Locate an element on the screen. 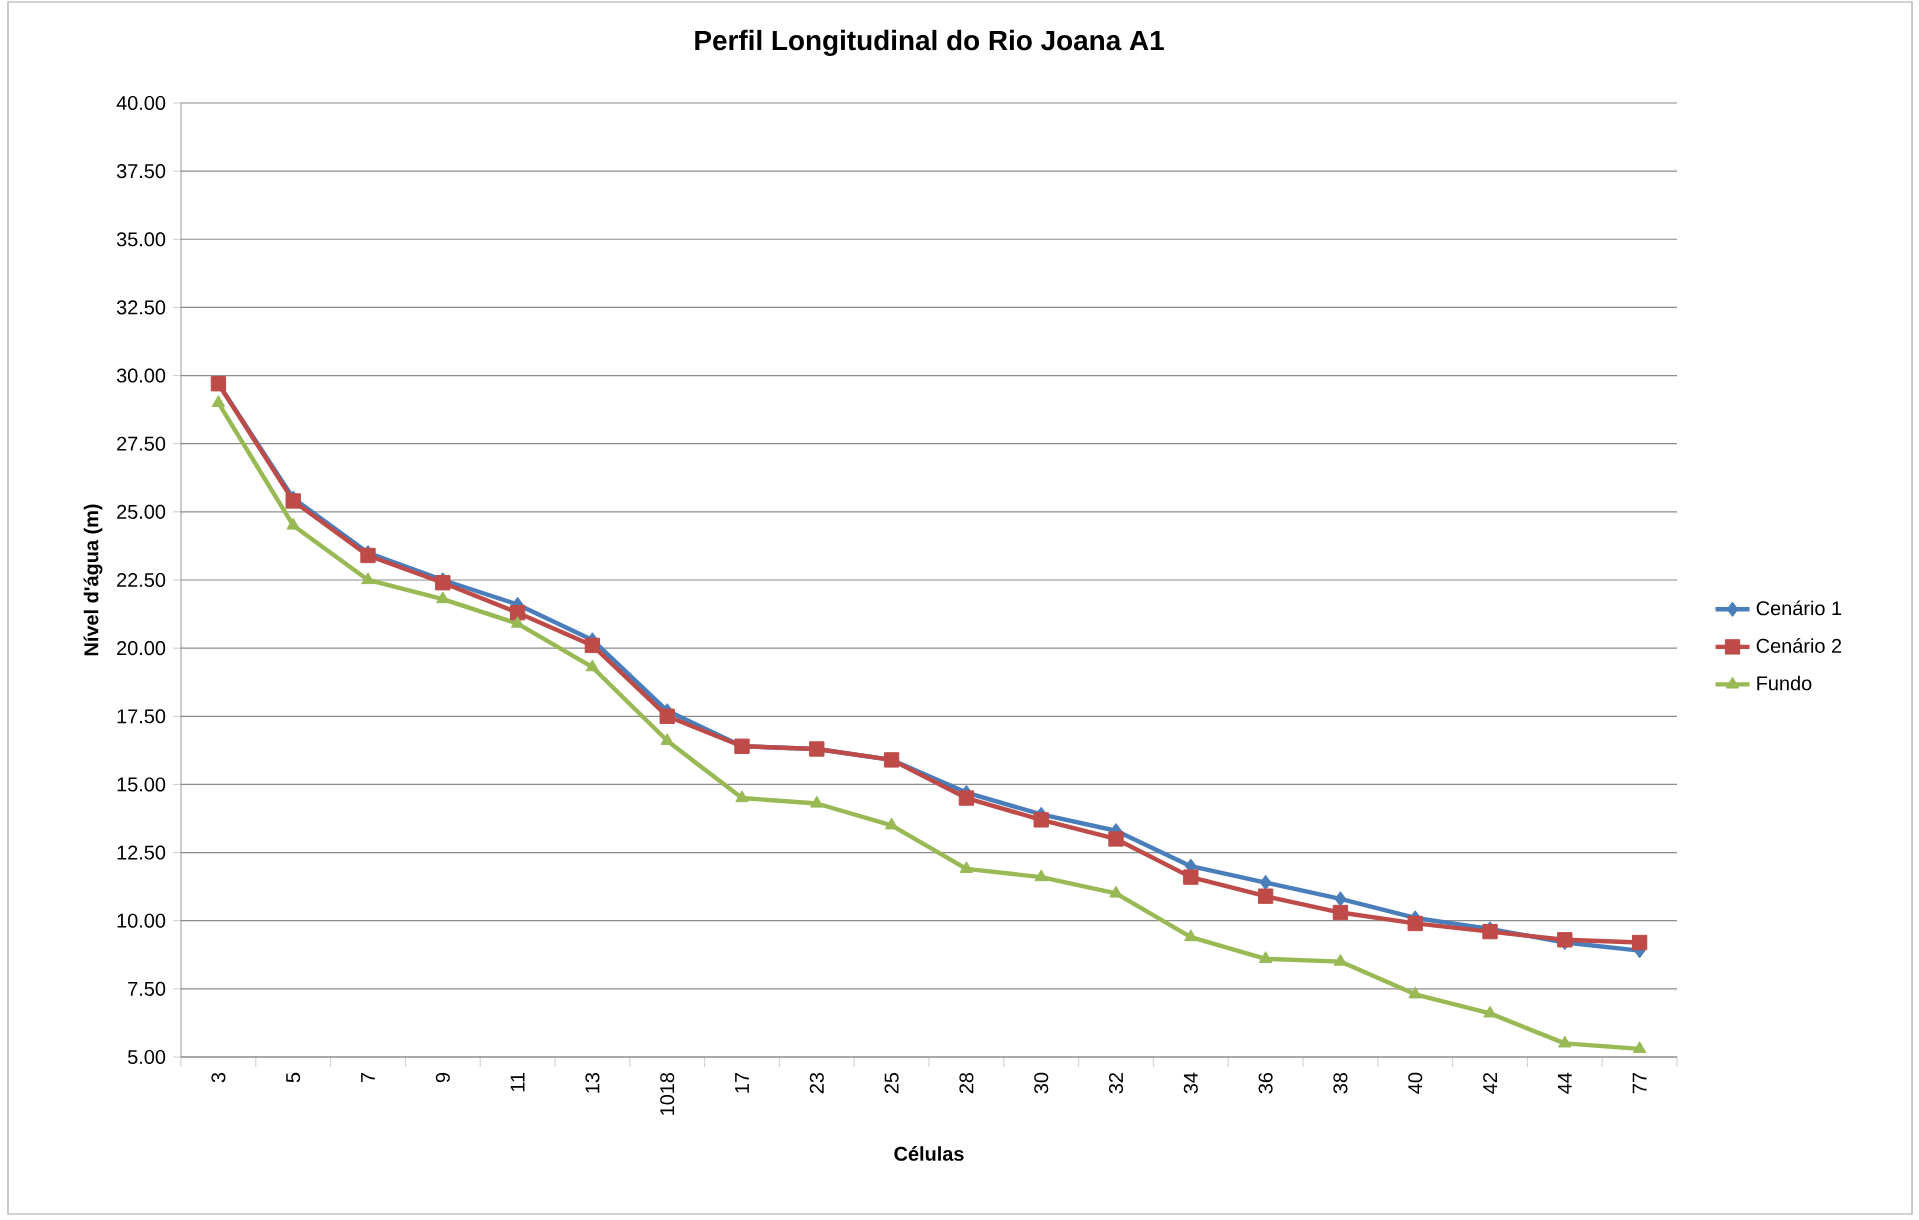  y-tick-label: 27.50 is located at coordinates (141, 443).